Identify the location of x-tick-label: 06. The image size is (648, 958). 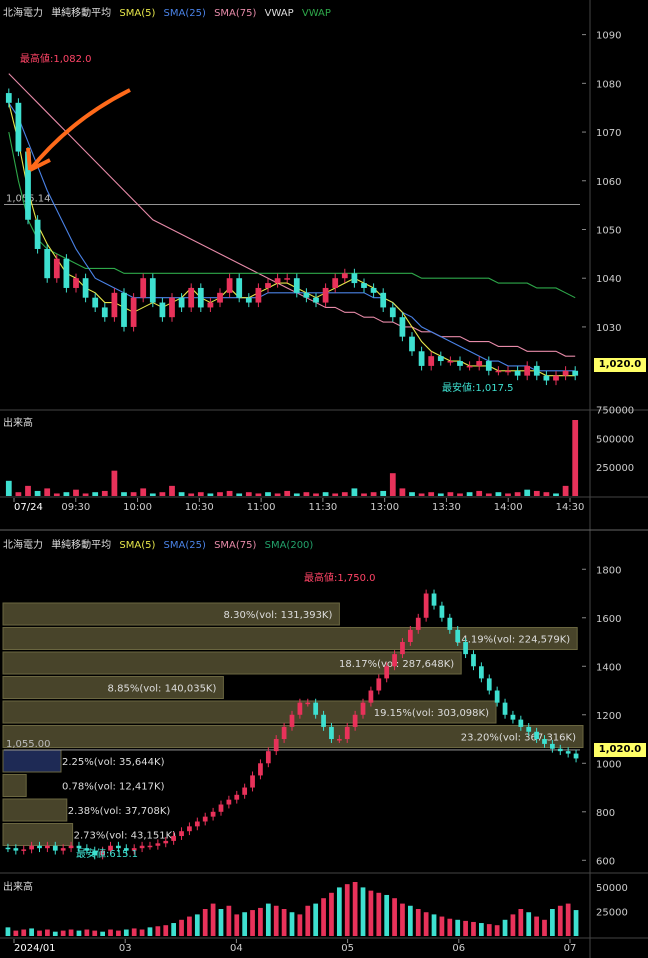
(458, 948).